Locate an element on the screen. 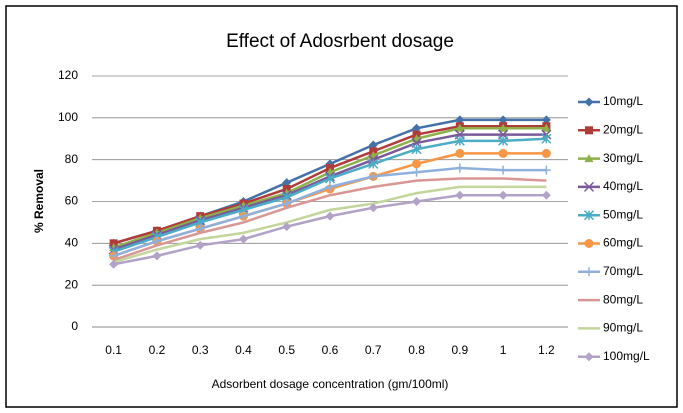 The height and width of the screenshot is (413, 683). x-tick-label: 0.9 is located at coordinates (459, 350).